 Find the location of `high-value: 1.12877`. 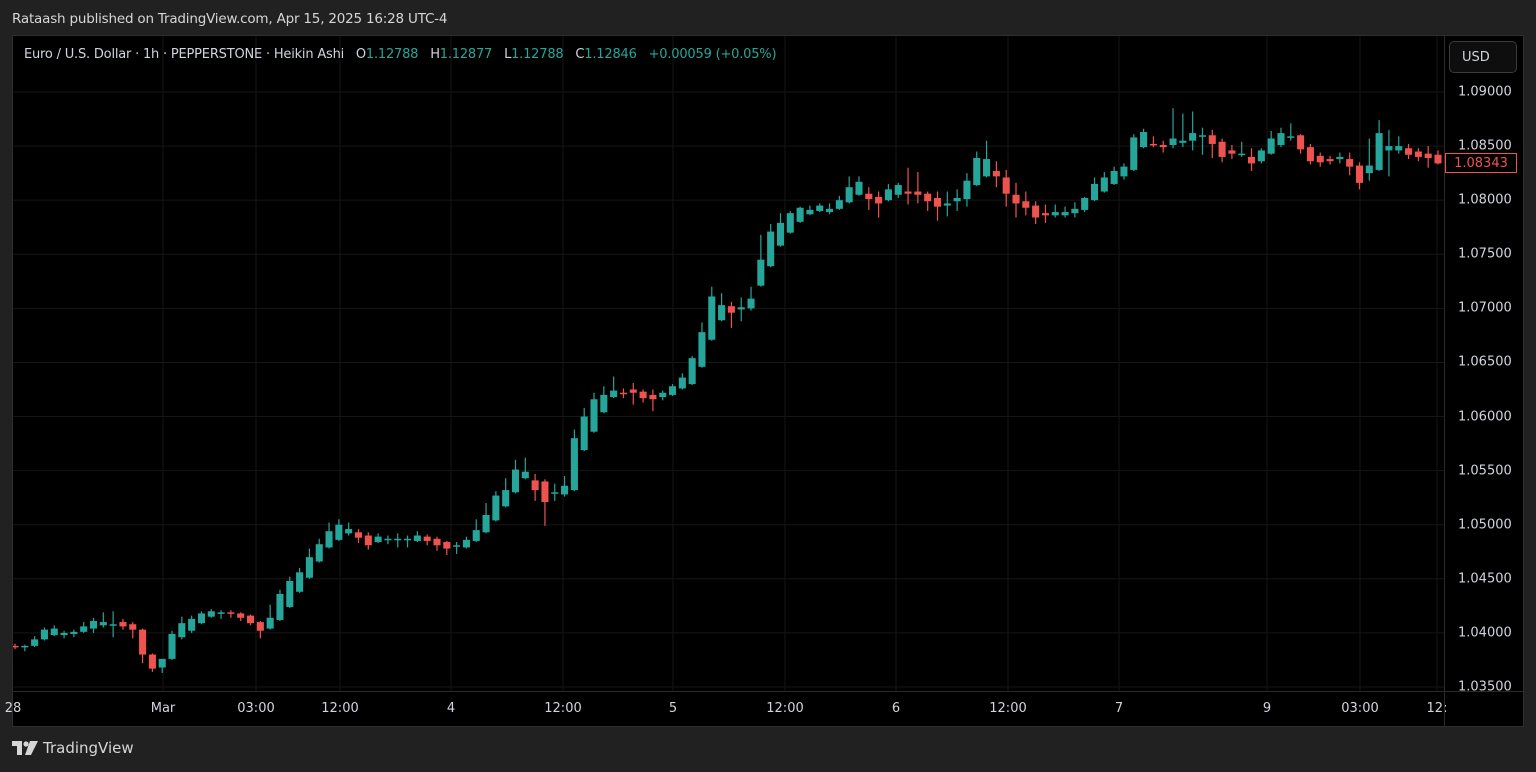

high-value: 1.12877 is located at coordinates (466, 54).